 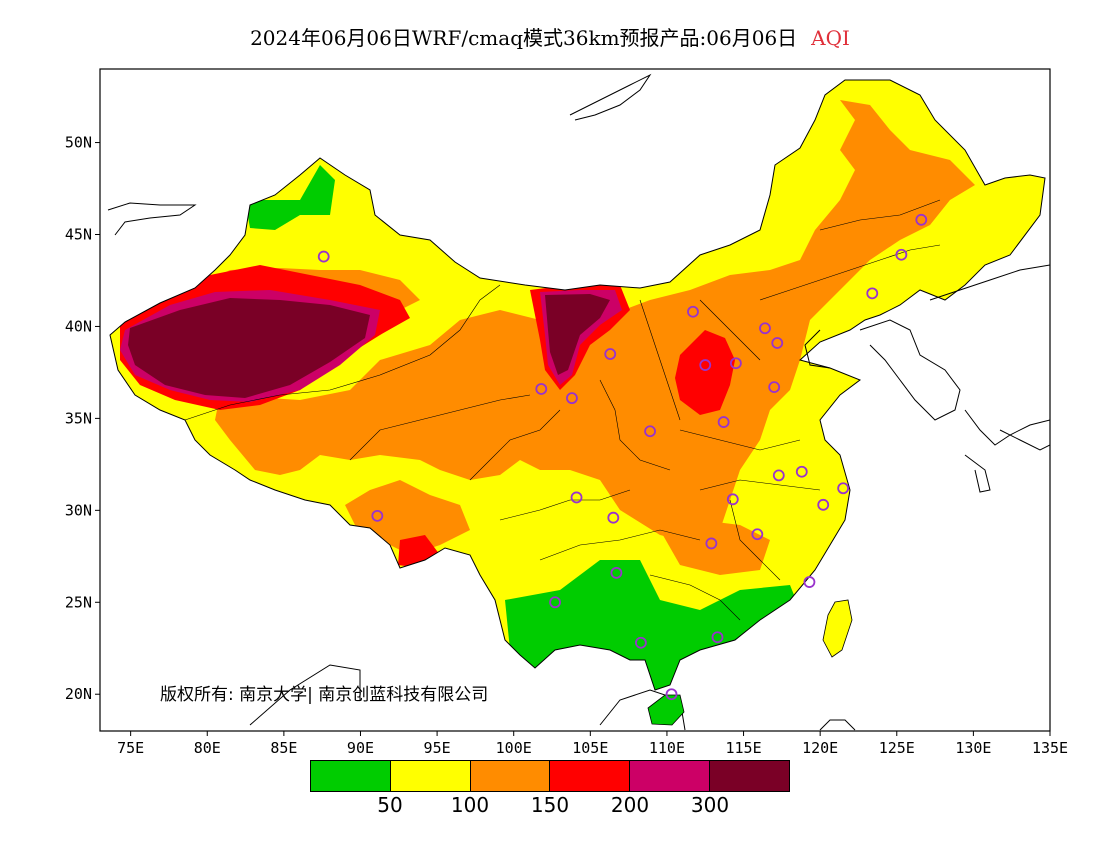 What do you see at coordinates (78, 602) in the screenshot?
I see `y-tick-label: 25N` at bounding box center [78, 602].